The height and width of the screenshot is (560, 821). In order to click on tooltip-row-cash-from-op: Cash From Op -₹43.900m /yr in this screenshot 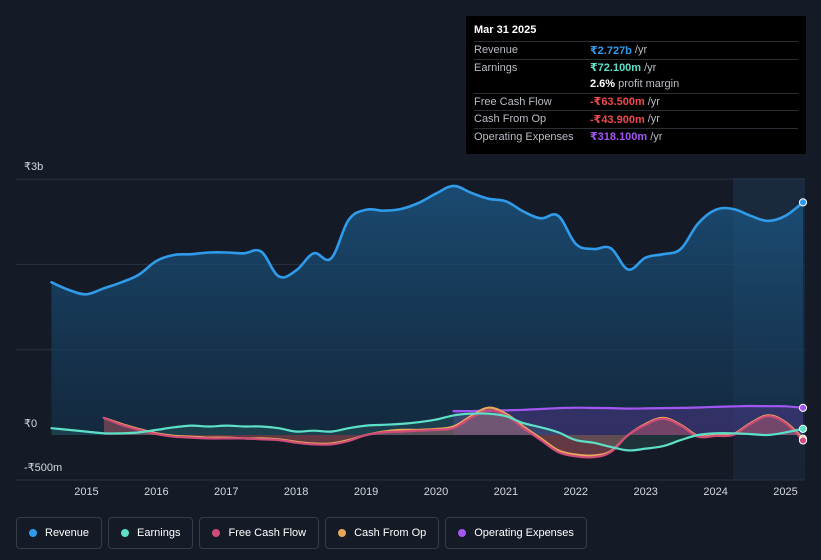, I will do `click(636, 119)`.